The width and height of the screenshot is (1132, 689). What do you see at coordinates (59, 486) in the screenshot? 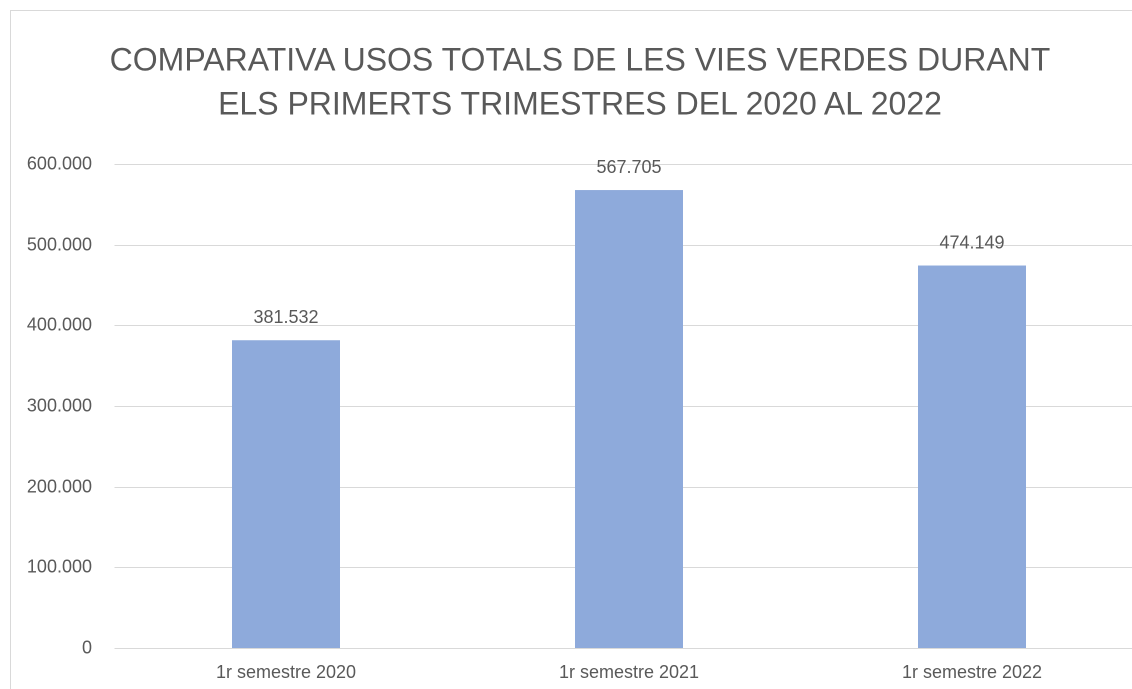
I see `y-tick-label: 200.000` at bounding box center [59, 486].